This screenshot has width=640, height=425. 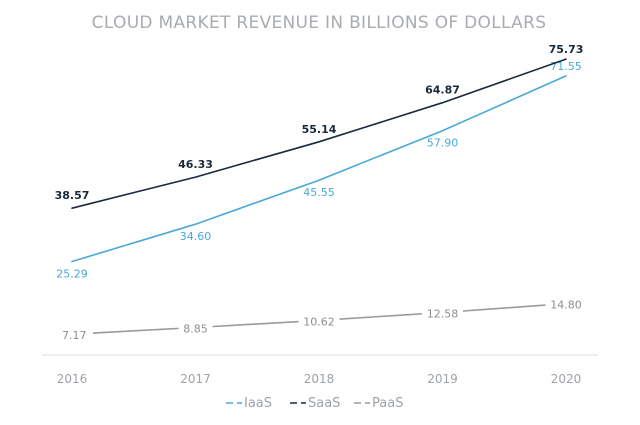 I want to click on x-tick-label-2019: 2019, so click(x=442, y=379).